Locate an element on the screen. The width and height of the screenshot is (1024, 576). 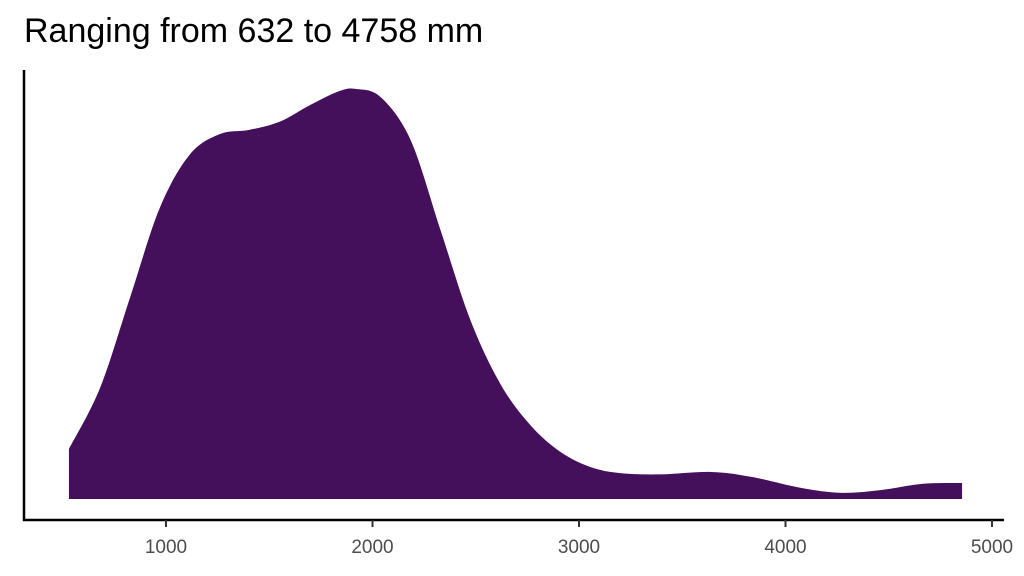
chart-title: Ranging from 632 to 4758 mm is located at coordinates (254, 31).